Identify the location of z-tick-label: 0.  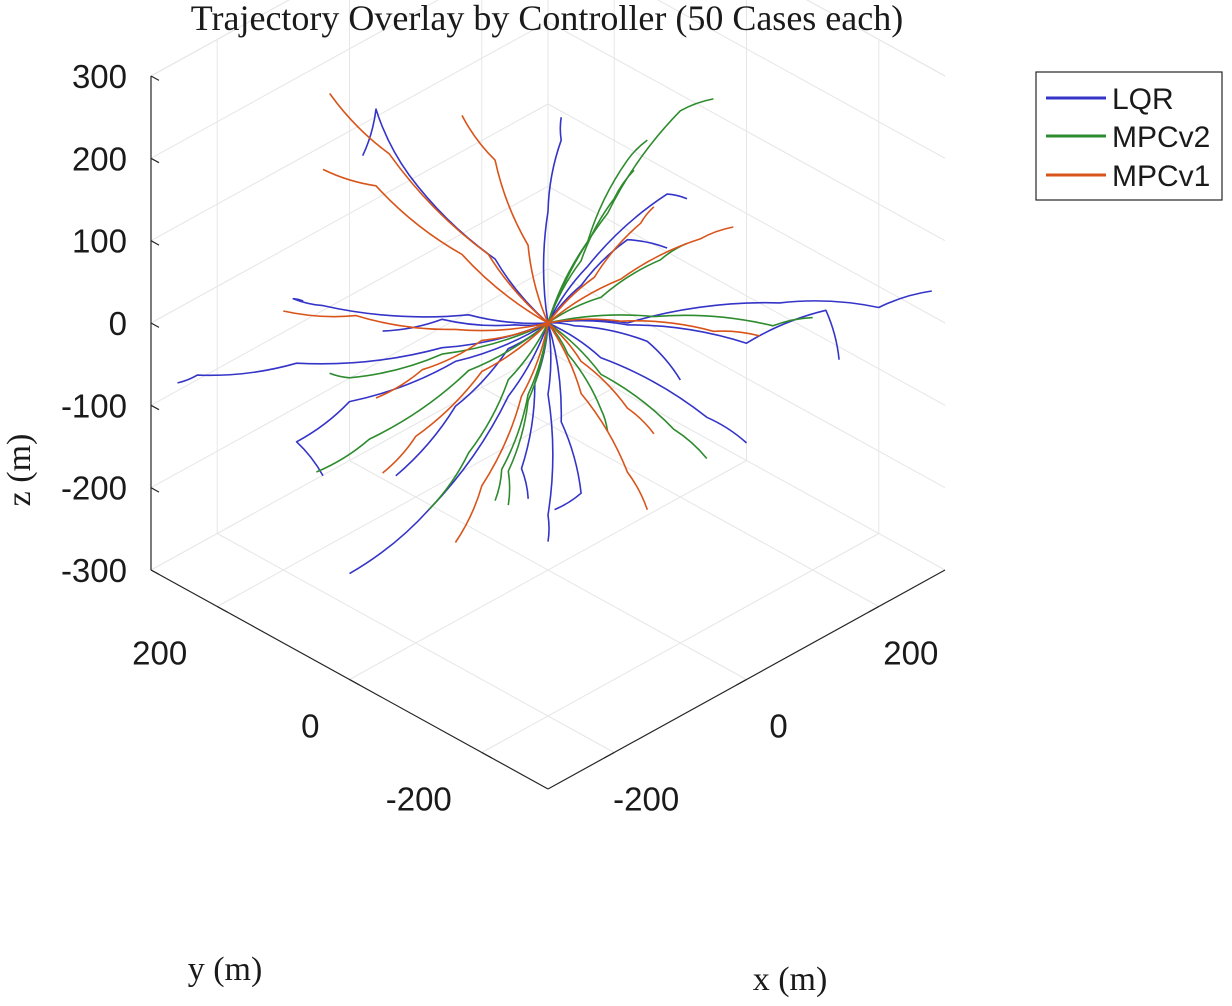
(118, 323).